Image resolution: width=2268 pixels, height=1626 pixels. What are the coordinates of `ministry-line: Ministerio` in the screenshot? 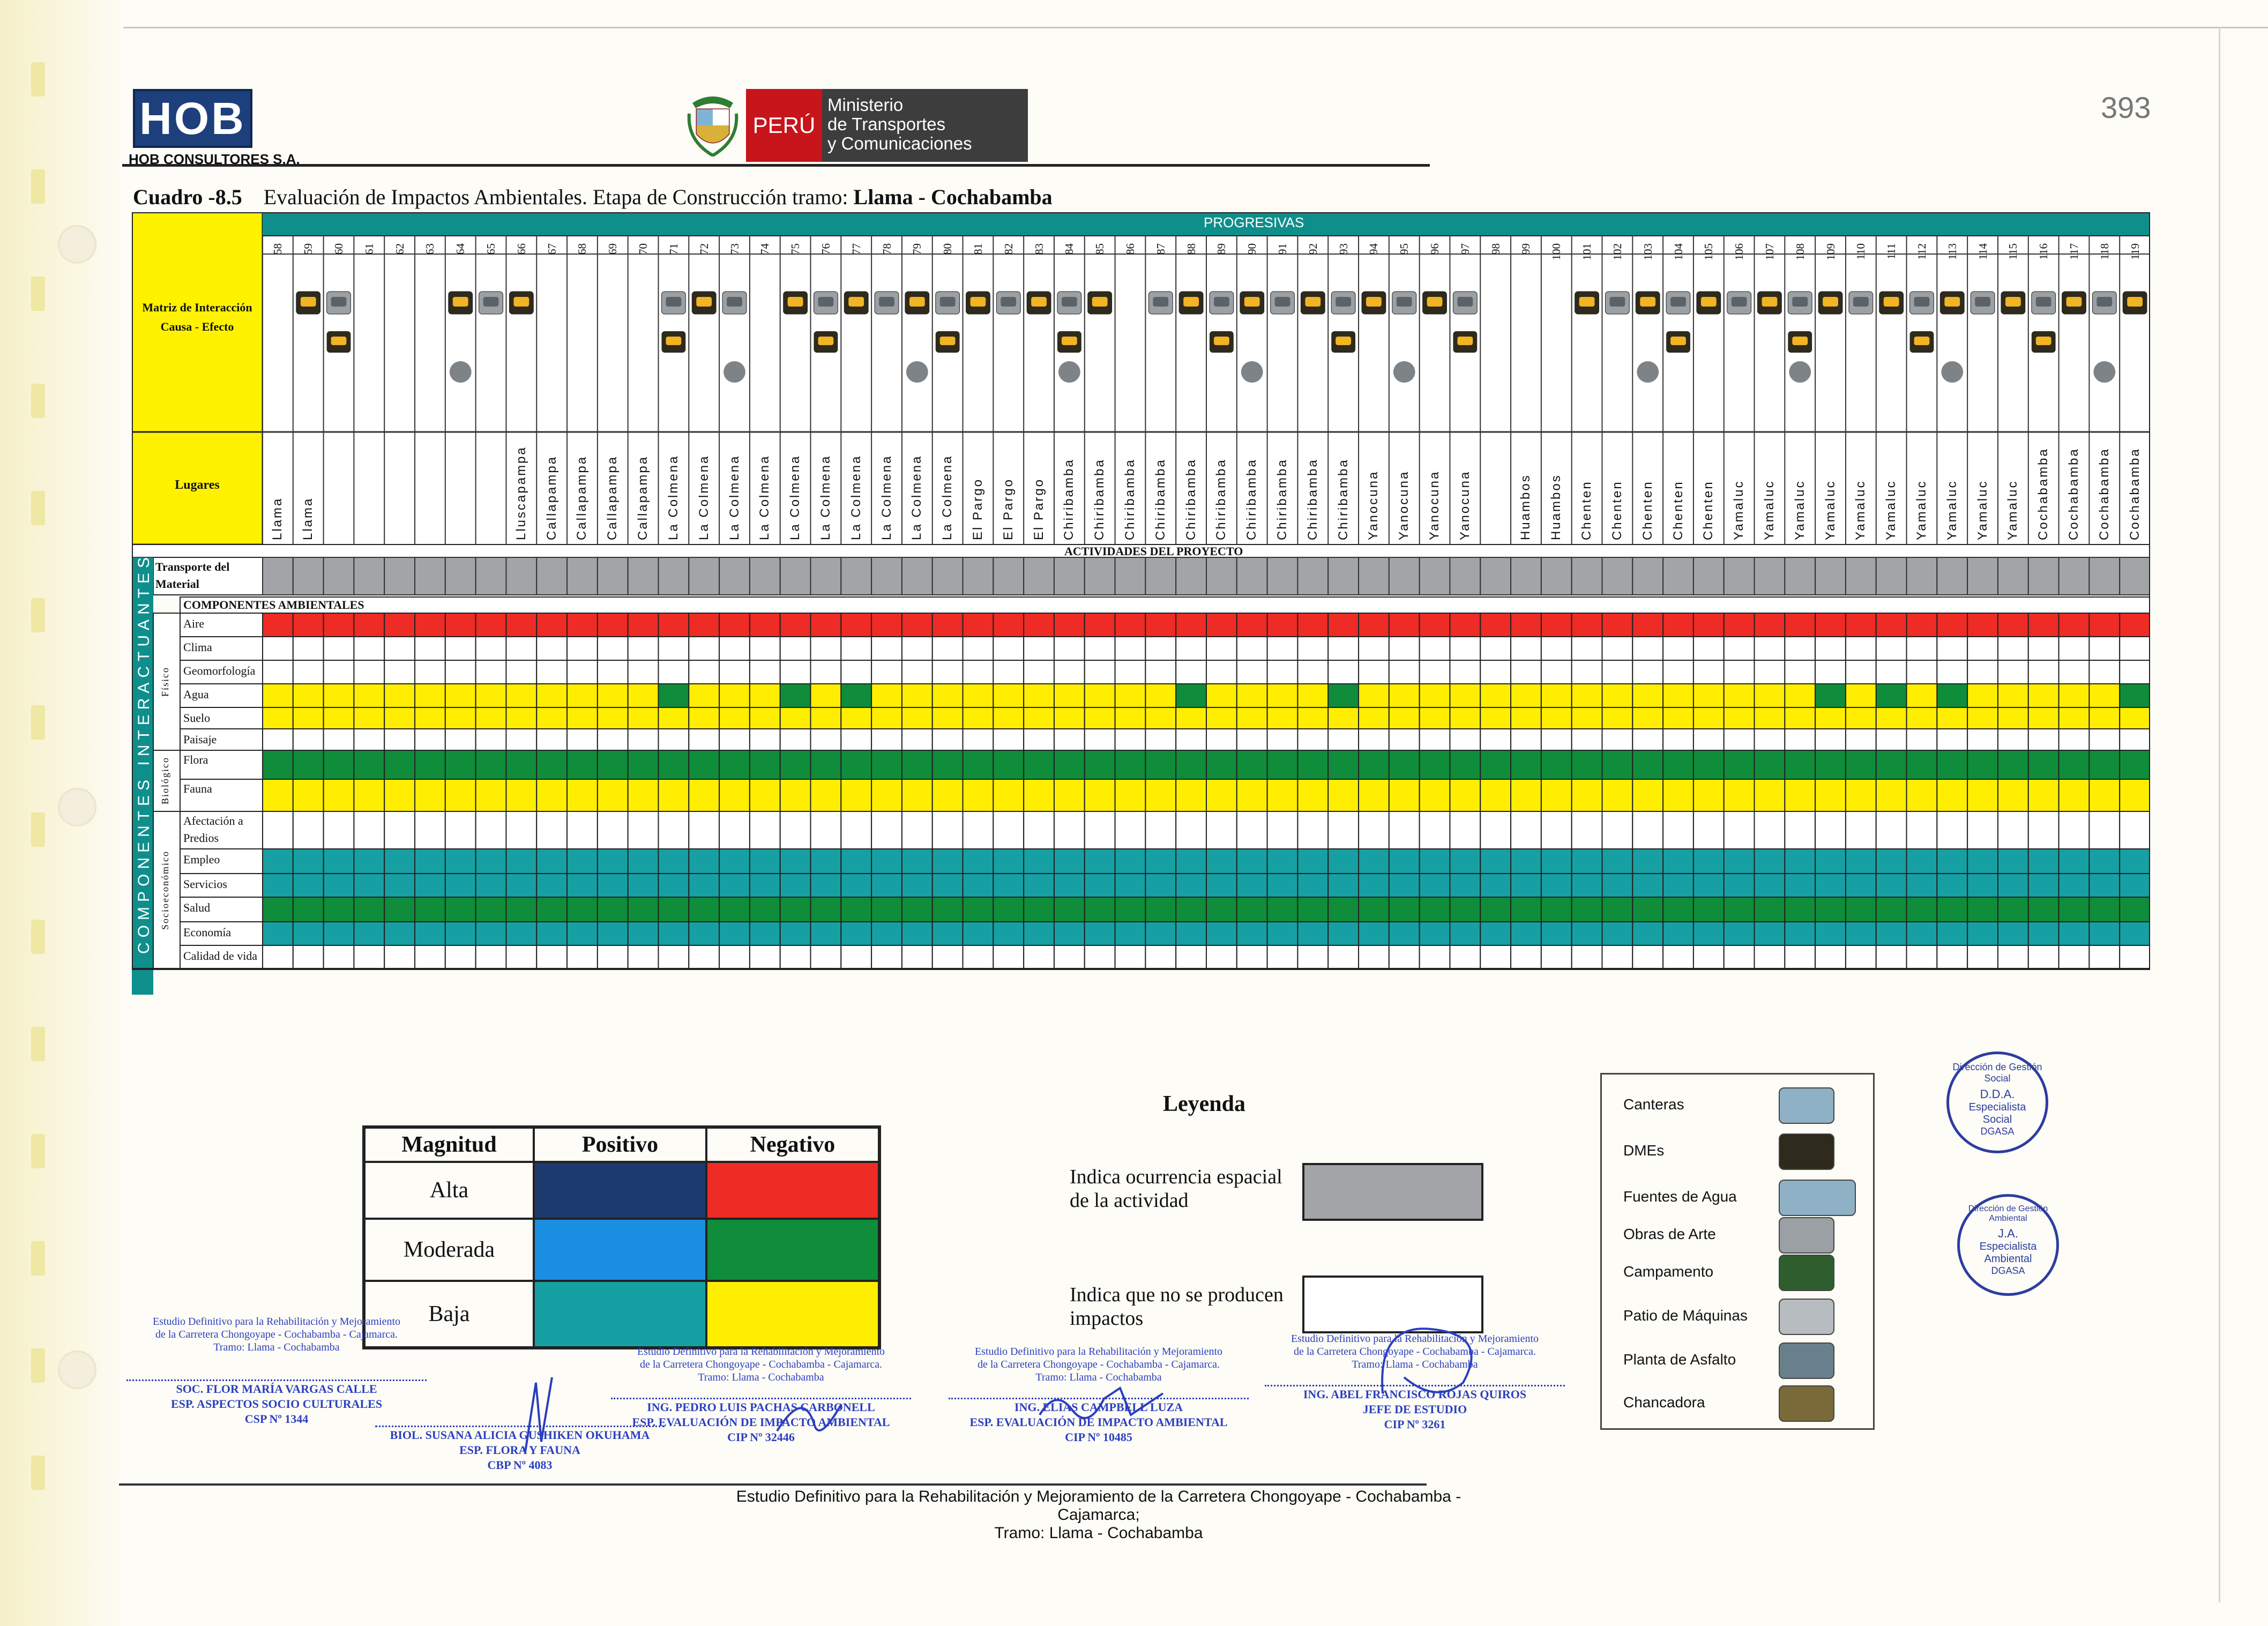 It's located at (865, 105).